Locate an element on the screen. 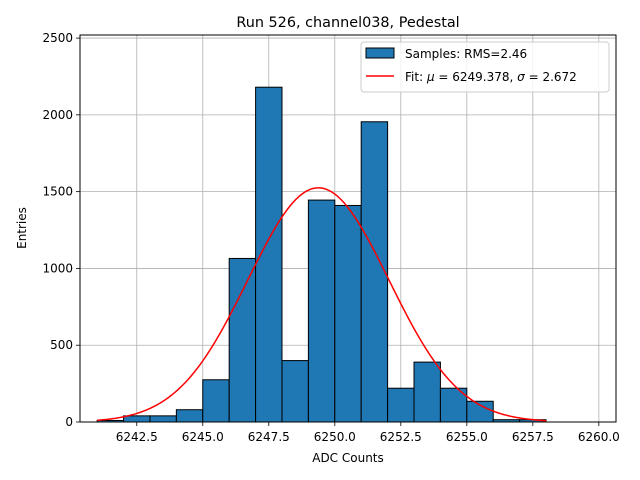 The image size is (640, 480). y-axis-label: Entries is located at coordinates (22, 228).